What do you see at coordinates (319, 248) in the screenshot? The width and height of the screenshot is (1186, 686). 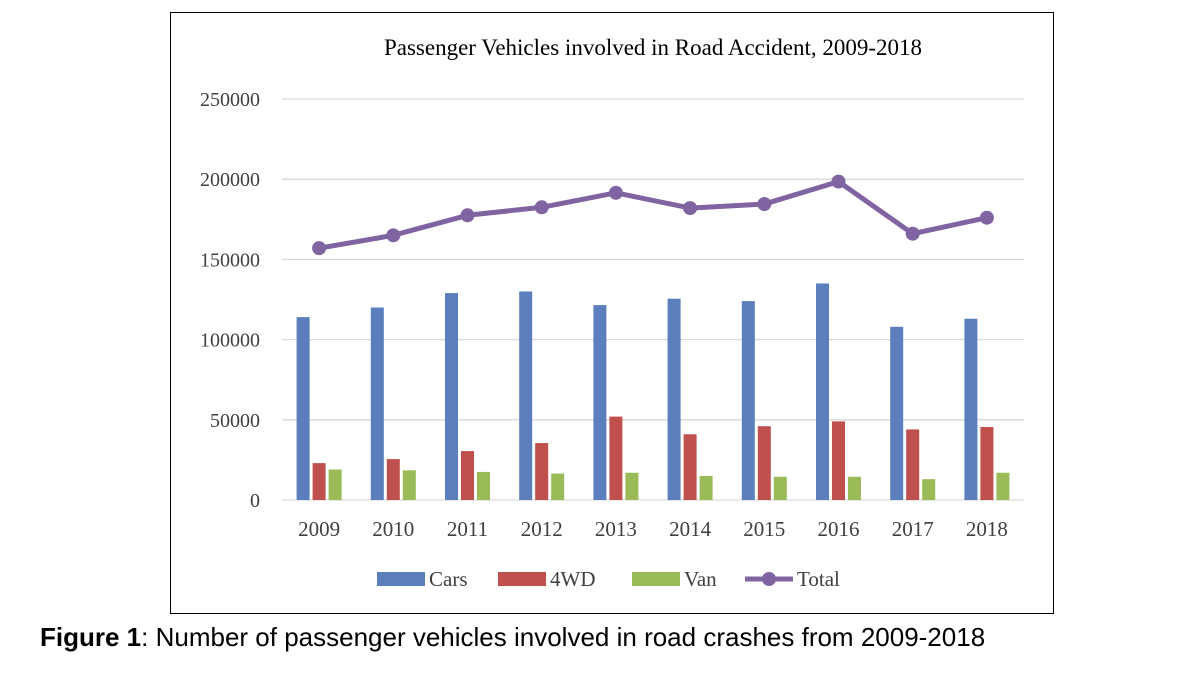 I see `total-point-2009` at bounding box center [319, 248].